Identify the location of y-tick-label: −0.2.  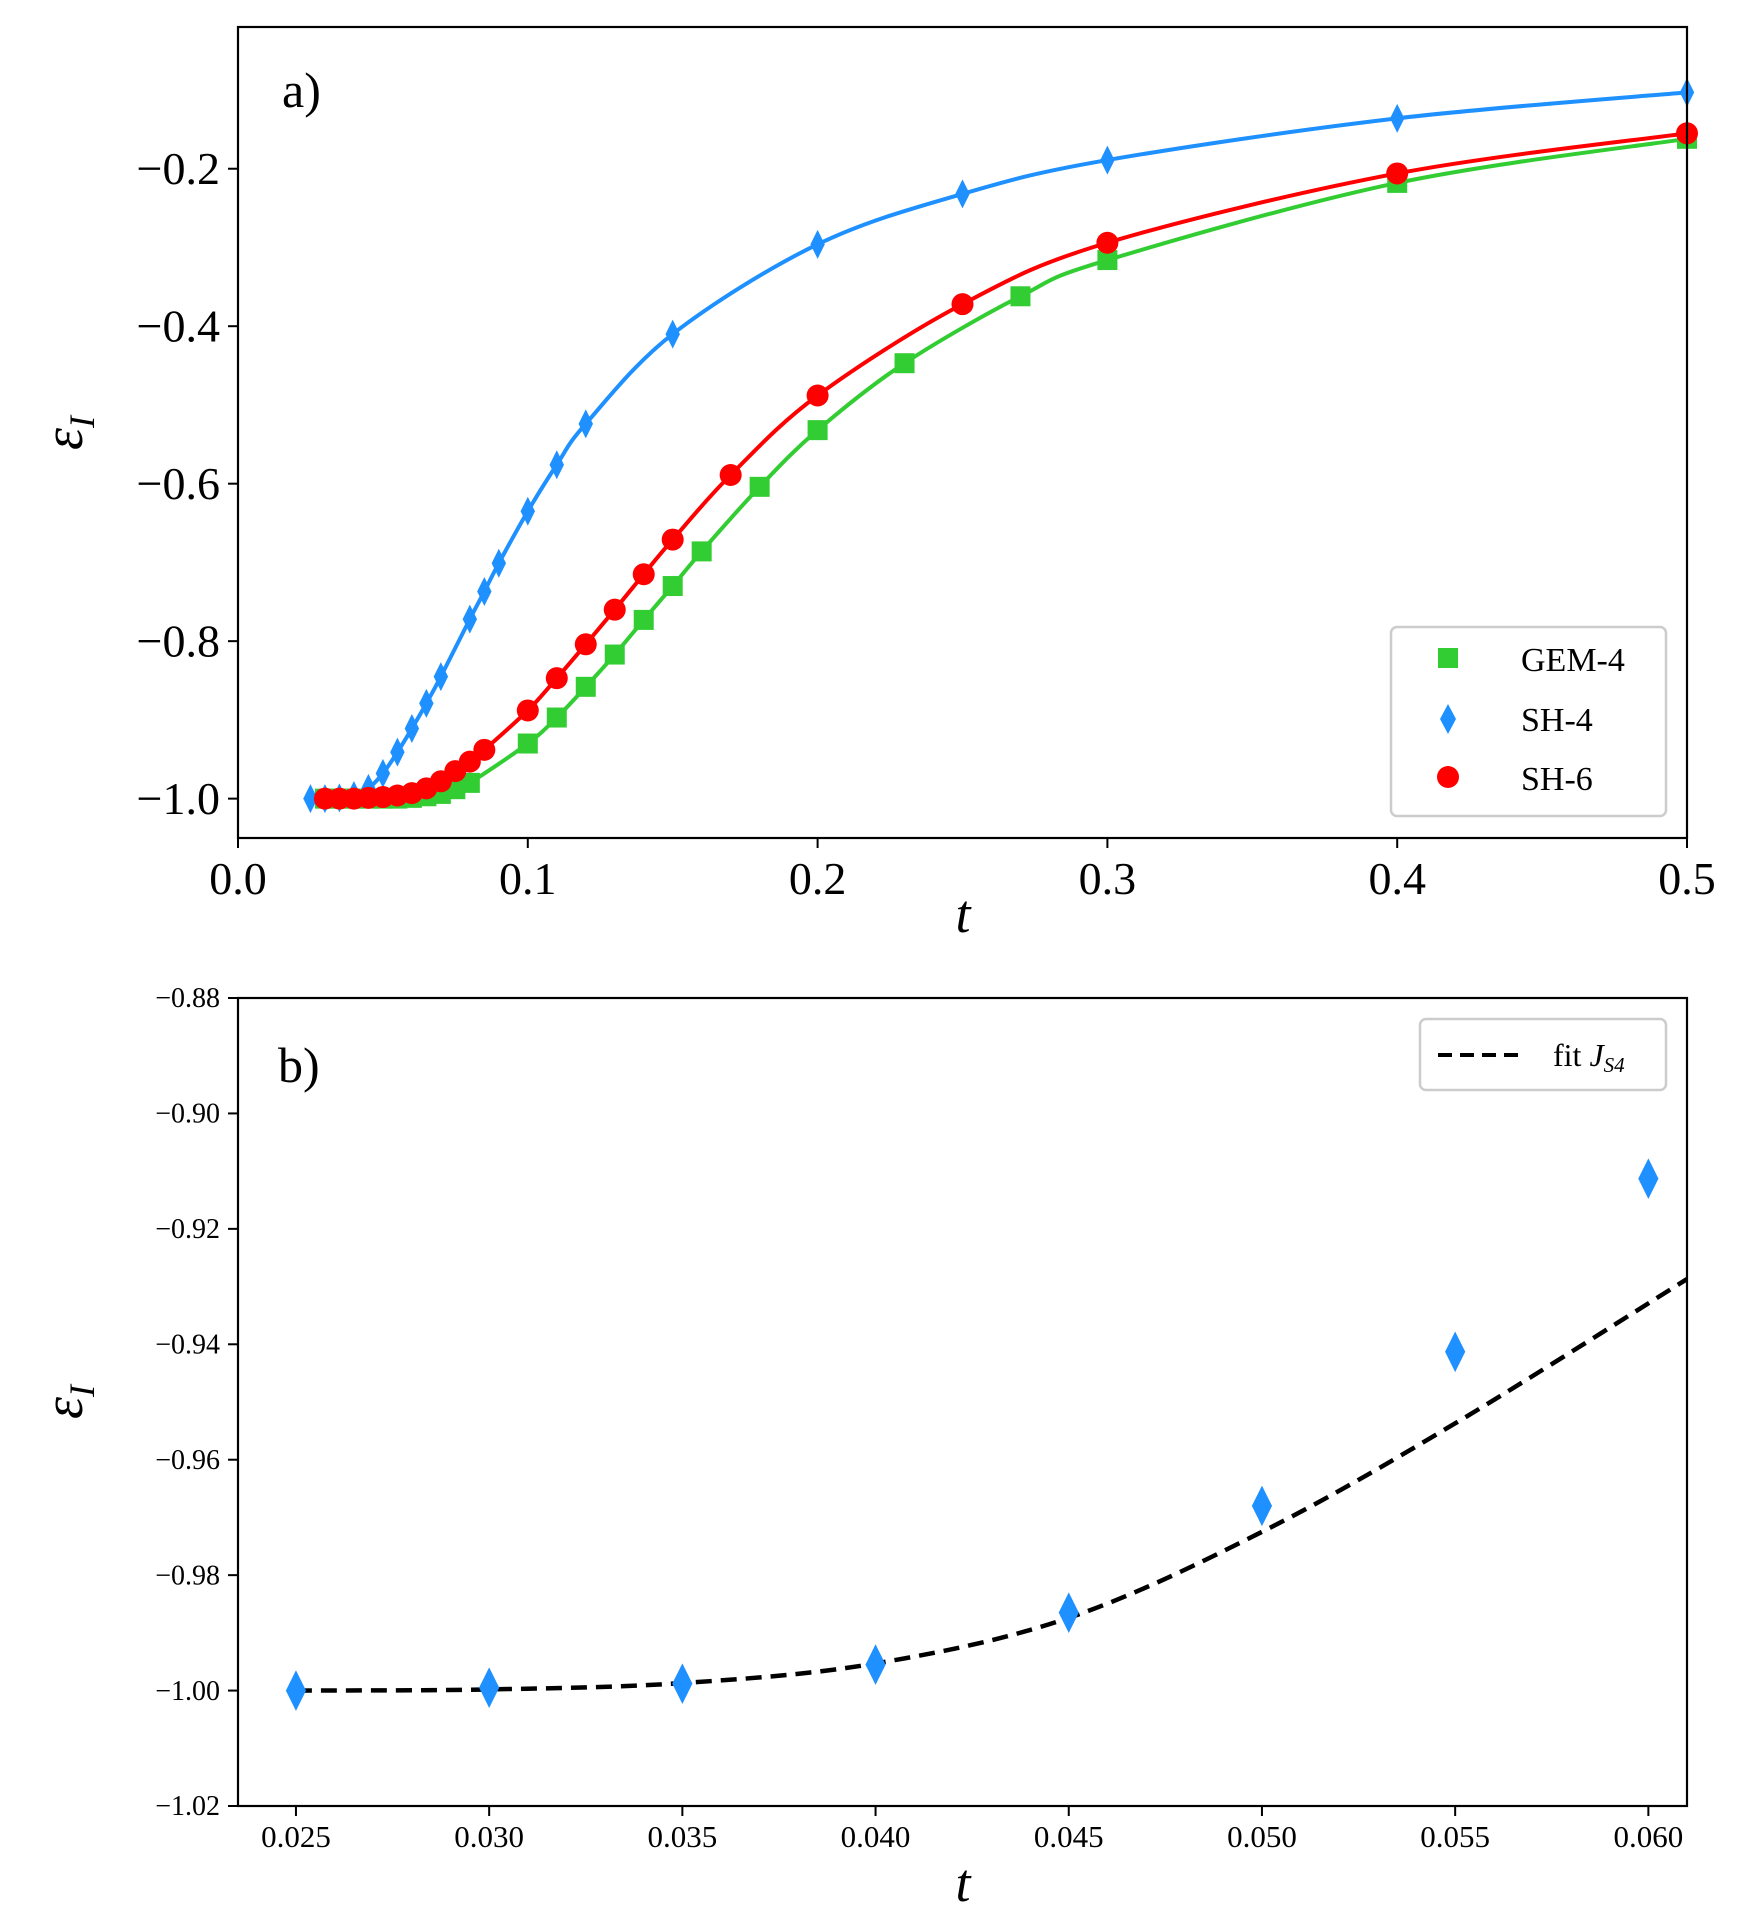
(178, 168).